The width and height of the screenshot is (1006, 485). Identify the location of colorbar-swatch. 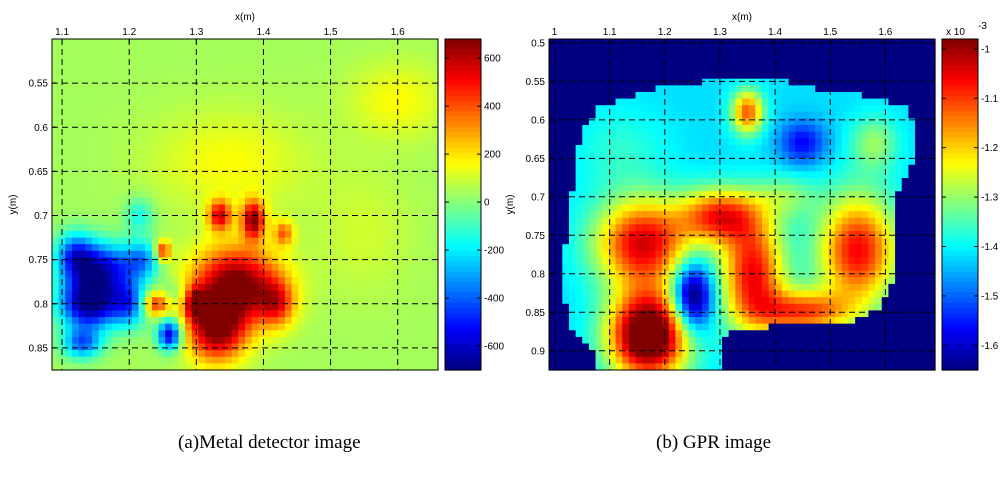
(463, 135).